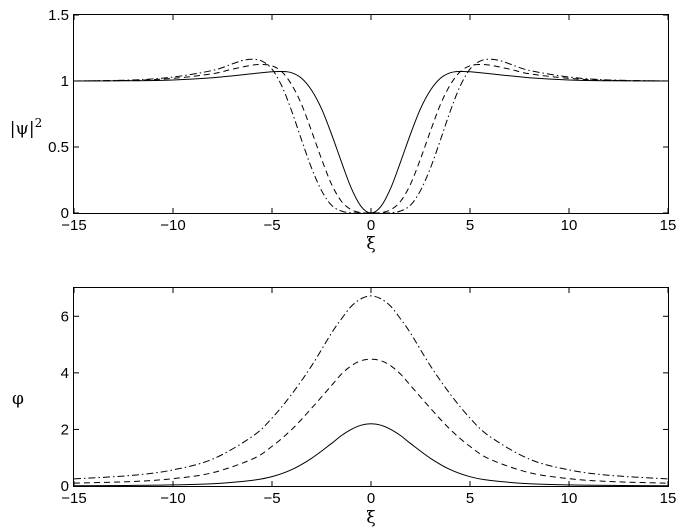 This screenshot has width=684, height=531. I want to click on bottom-plot-xlabel: ξ, so click(370, 518).